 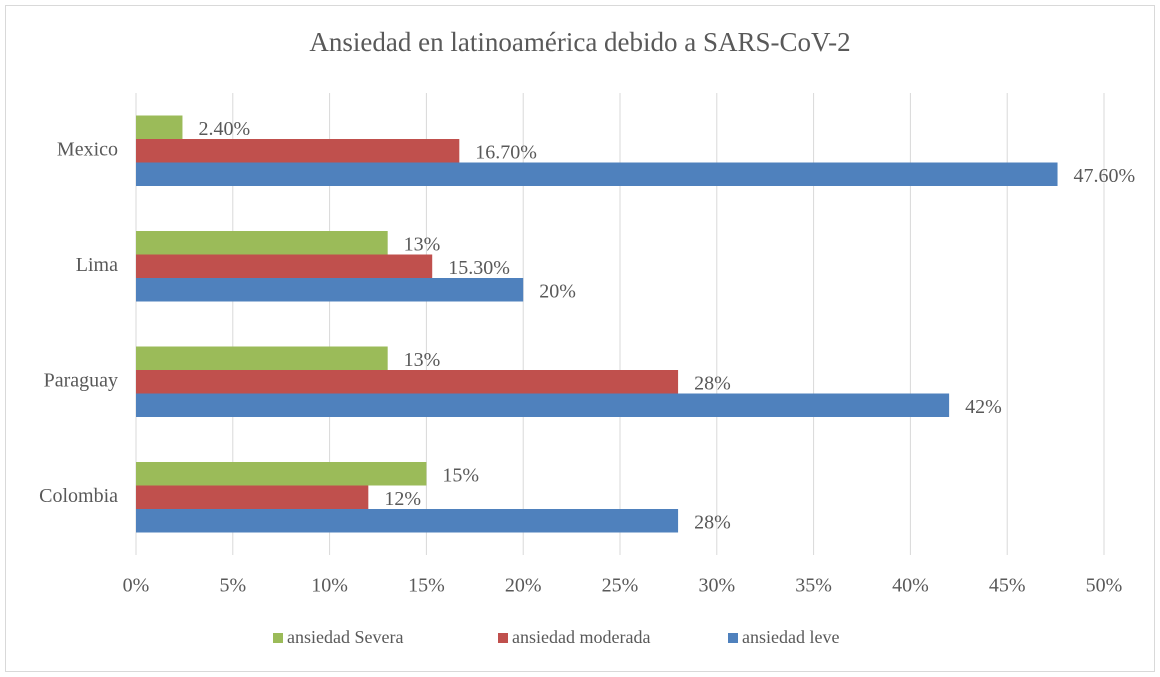 I want to click on data-label: 15.30%, so click(x=479, y=268).